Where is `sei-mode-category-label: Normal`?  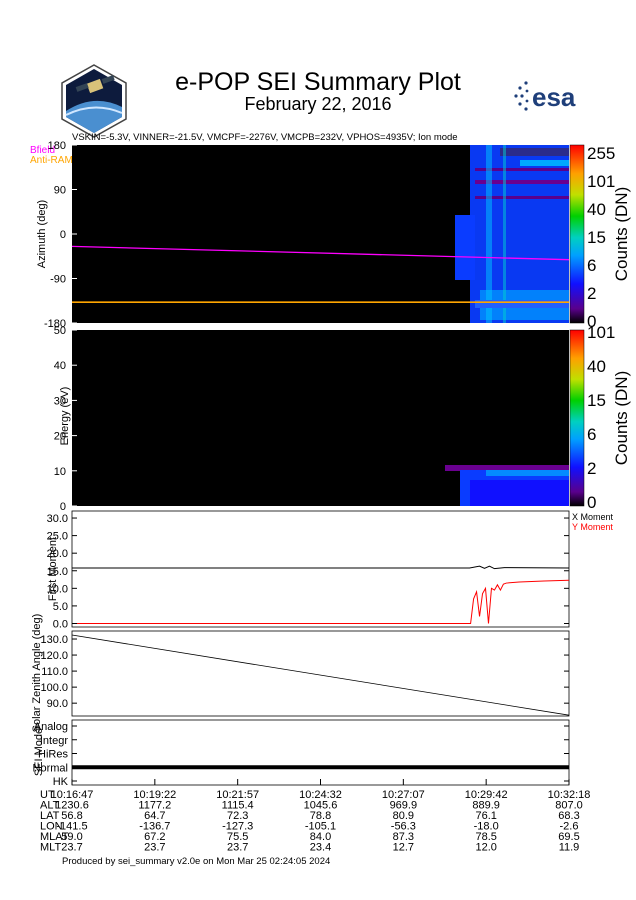 sei-mode-category-label: Normal is located at coordinates (50, 768).